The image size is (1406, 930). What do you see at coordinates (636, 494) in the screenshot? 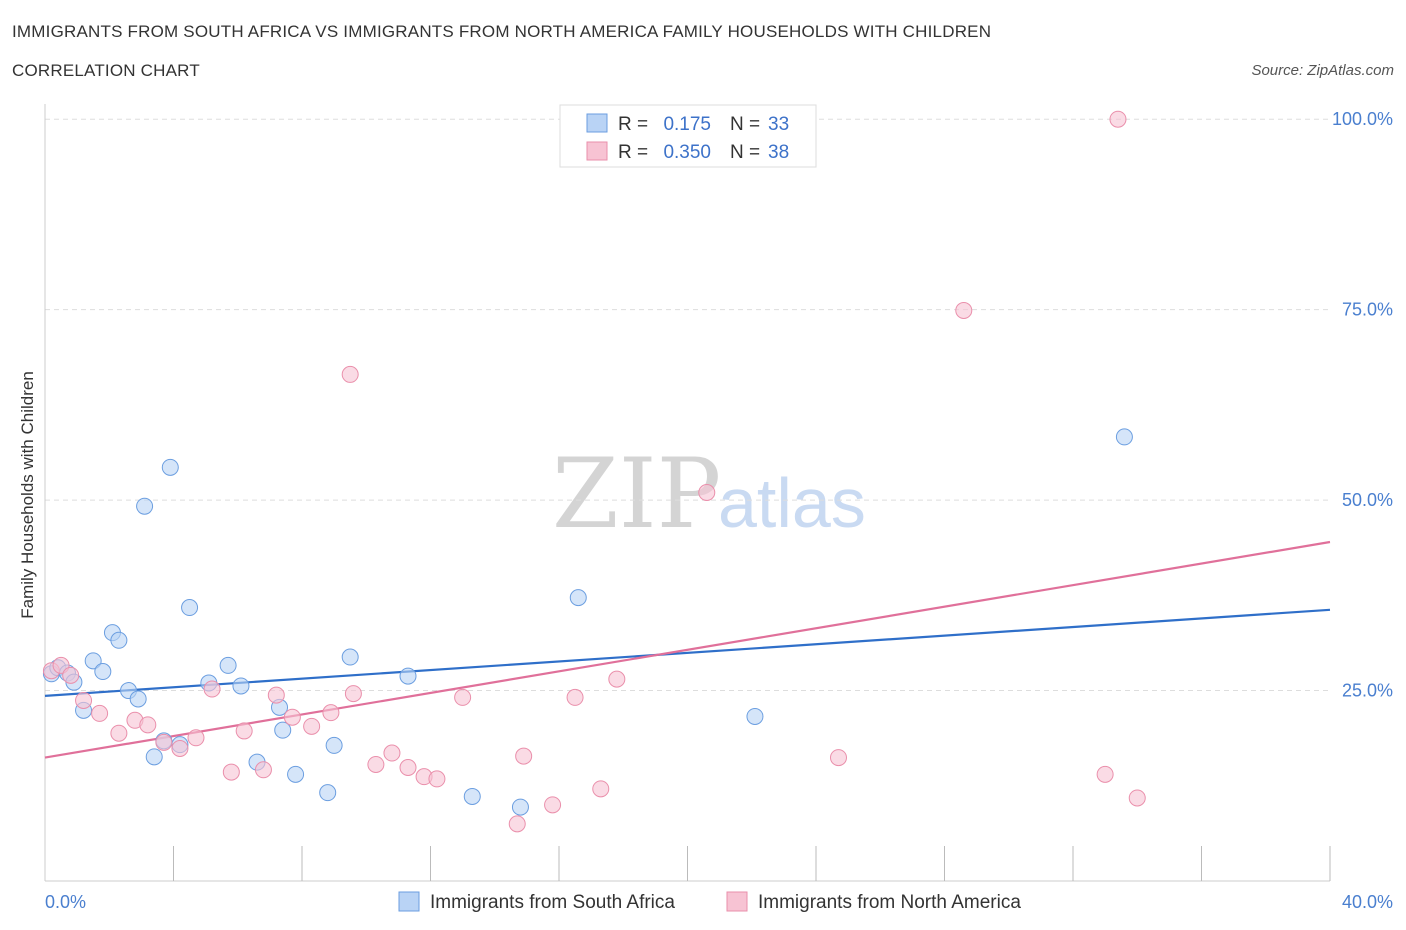
I see `watermark-zip: ZIP` at bounding box center [636, 494].